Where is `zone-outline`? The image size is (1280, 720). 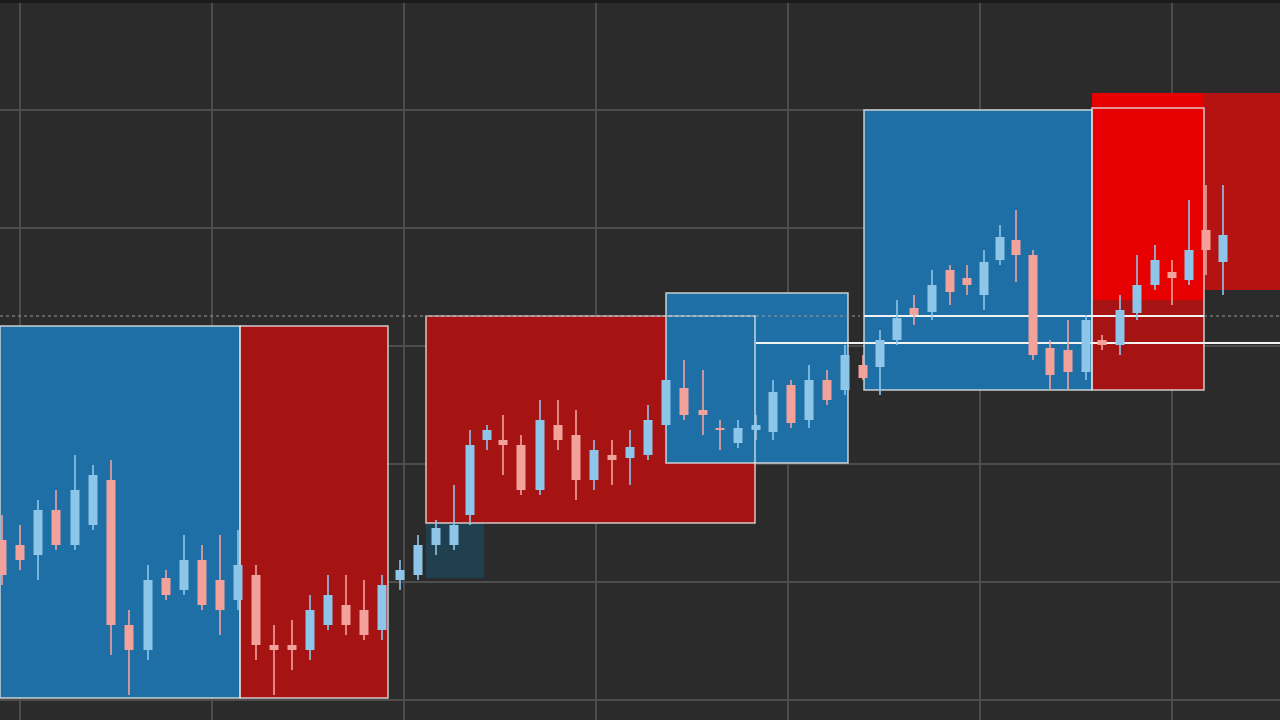
zone-outline is located at coordinates (314, 512).